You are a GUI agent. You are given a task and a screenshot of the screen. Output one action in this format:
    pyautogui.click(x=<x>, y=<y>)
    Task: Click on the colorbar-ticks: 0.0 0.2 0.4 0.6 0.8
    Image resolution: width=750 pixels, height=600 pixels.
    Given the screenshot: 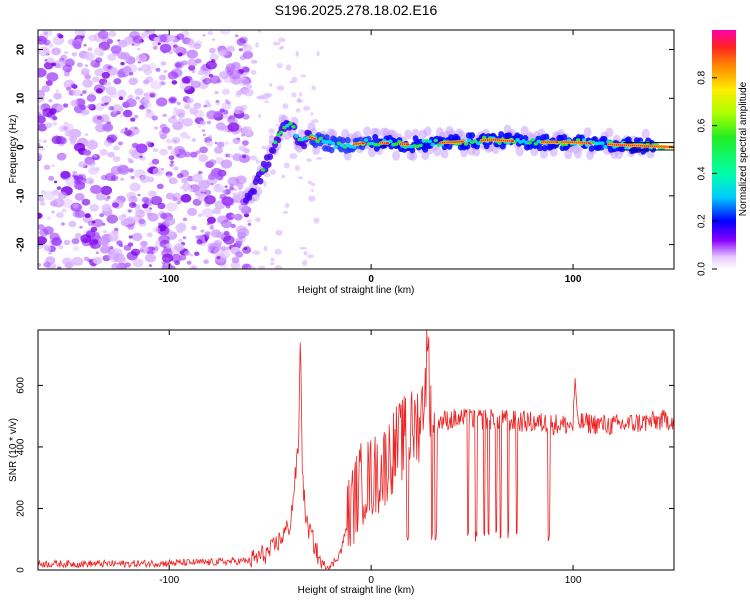 What is the action you would take?
    pyautogui.click(x=707, y=173)
    